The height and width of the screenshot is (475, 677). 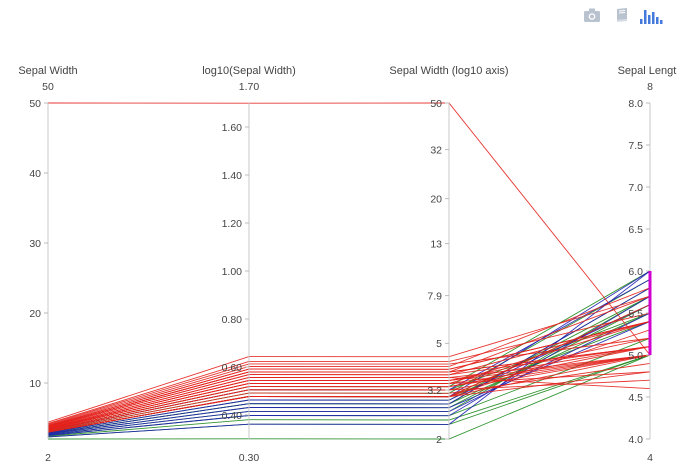 What do you see at coordinates (650, 87) in the screenshot?
I see `axis-range-max: 8` at bounding box center [650, 87].